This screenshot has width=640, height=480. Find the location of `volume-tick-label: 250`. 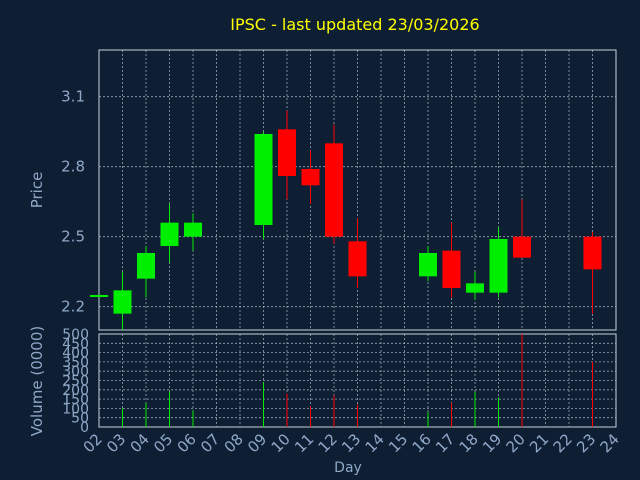

volume-tick-label: 250 is located at coordinates (75, 382).